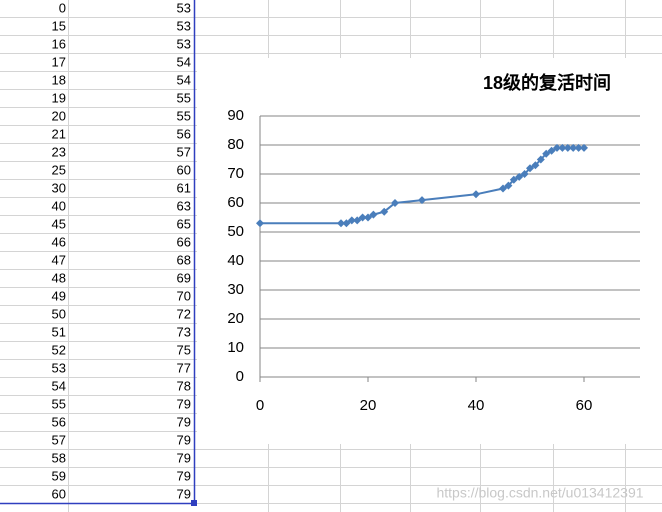 The height and width of the screenshot is (512, 662). What do you see at coordinates (59, 295) in the screenshot?
I see `cell: 49` at bounding box center [59, 295].